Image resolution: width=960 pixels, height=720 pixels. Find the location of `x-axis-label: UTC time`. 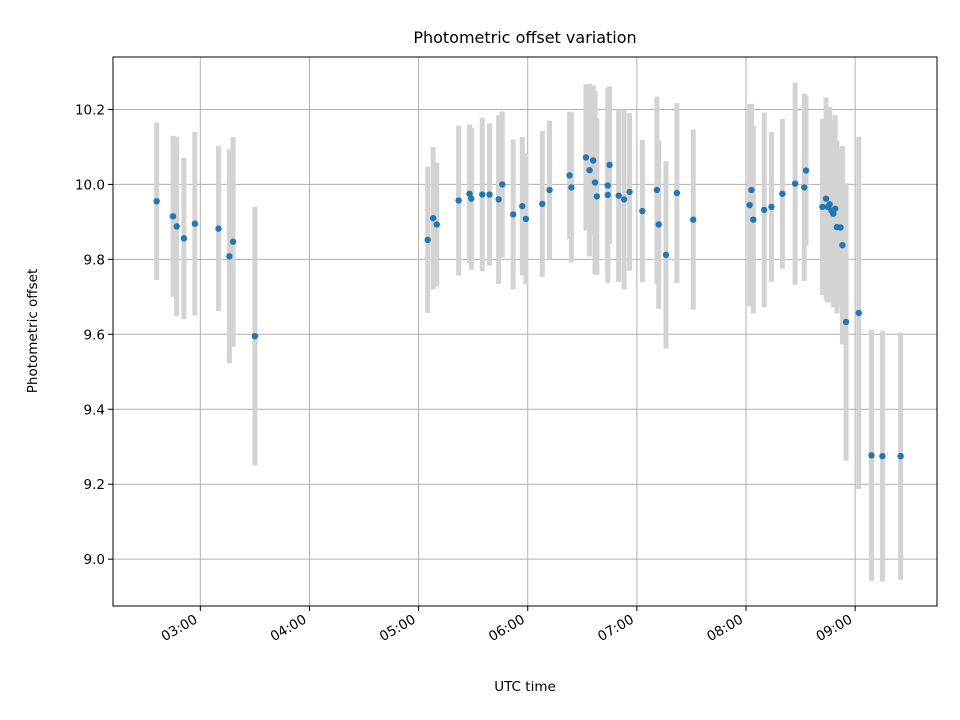

x-axis-label: UTC time is located at coordinates (525, 687).